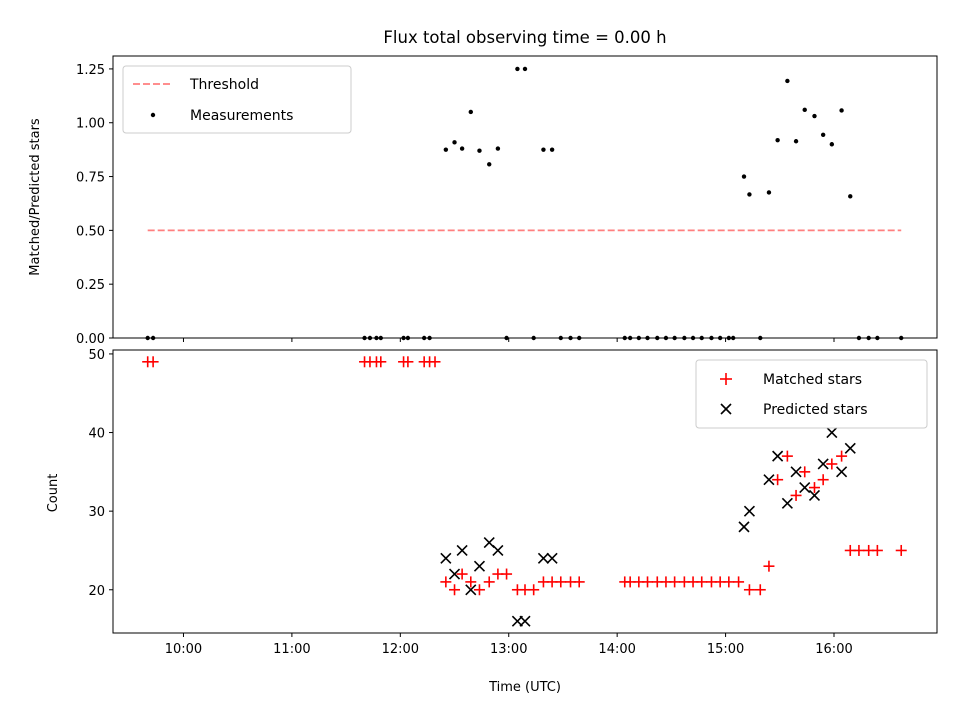 Image resolution: width=960 pixels, height=720 pixels. I want to click on x-tick-label: 10:00, so click(183, 649).